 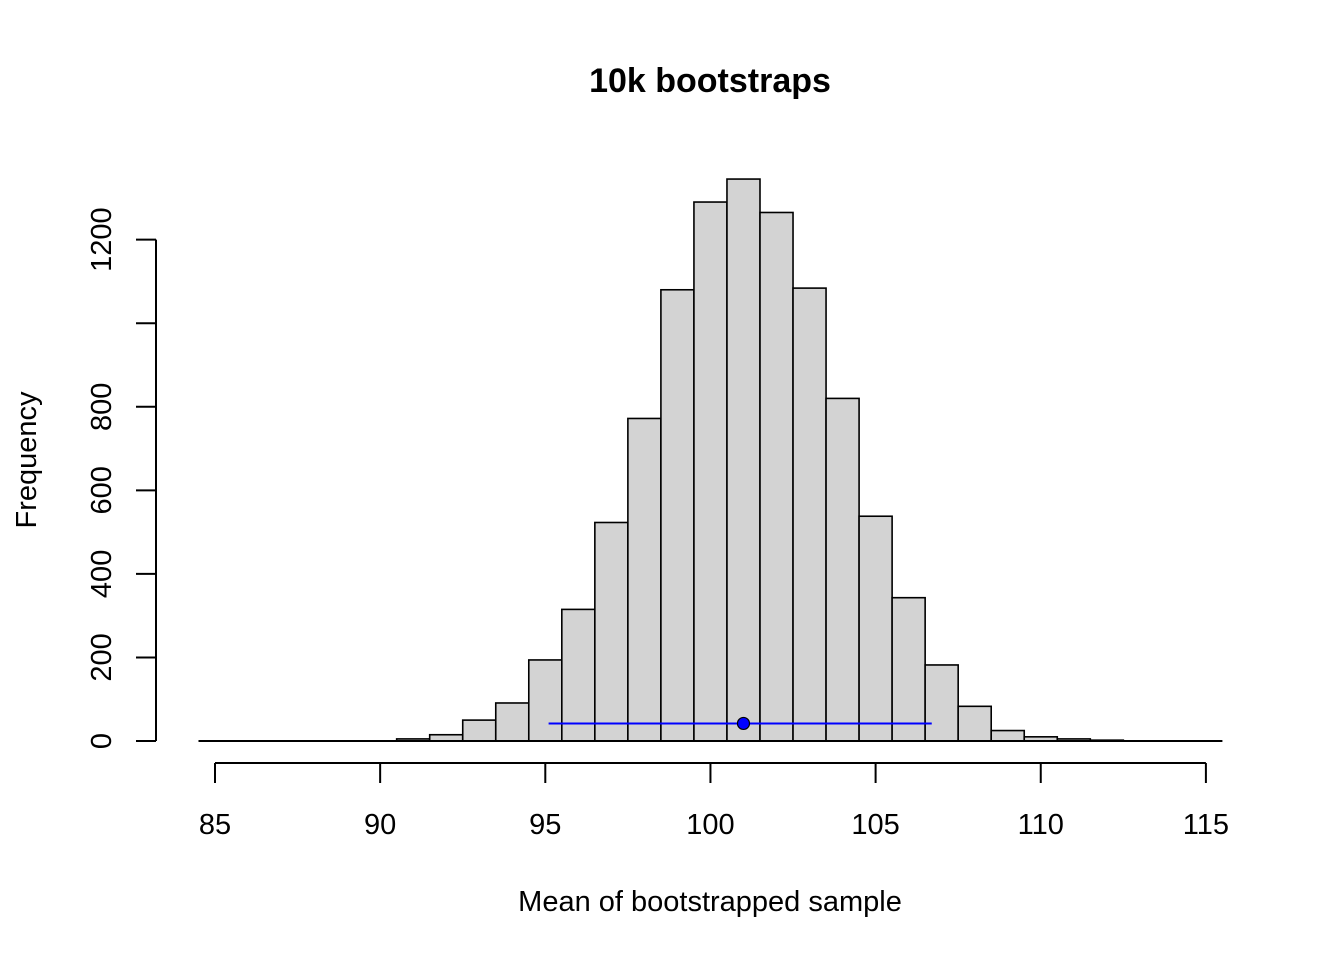 What do you see at coordinates (710, 81) in the screenshot?
I see `chart-title: 10k bootstraps` at bounding box center [710, 81].